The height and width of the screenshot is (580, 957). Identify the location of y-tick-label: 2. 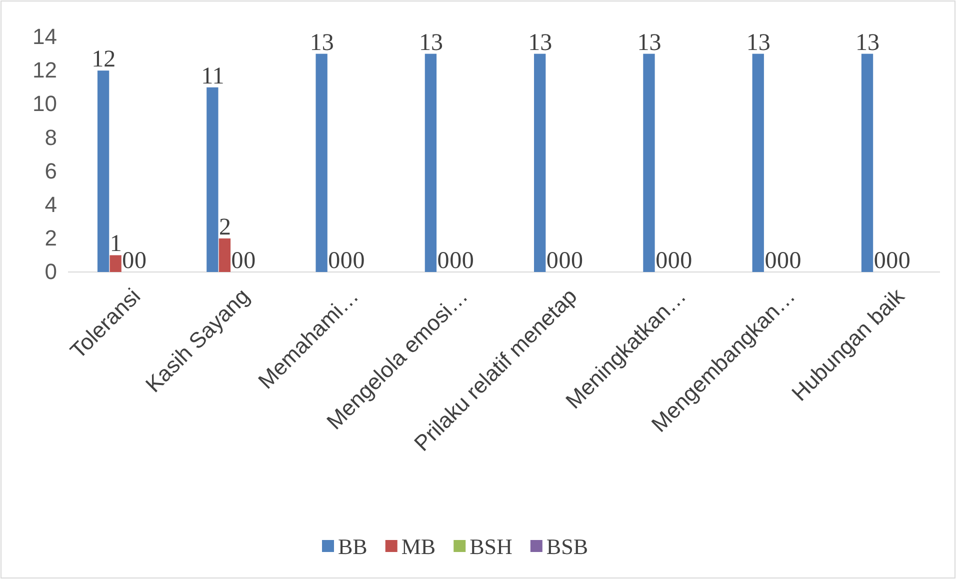
(50, 237).